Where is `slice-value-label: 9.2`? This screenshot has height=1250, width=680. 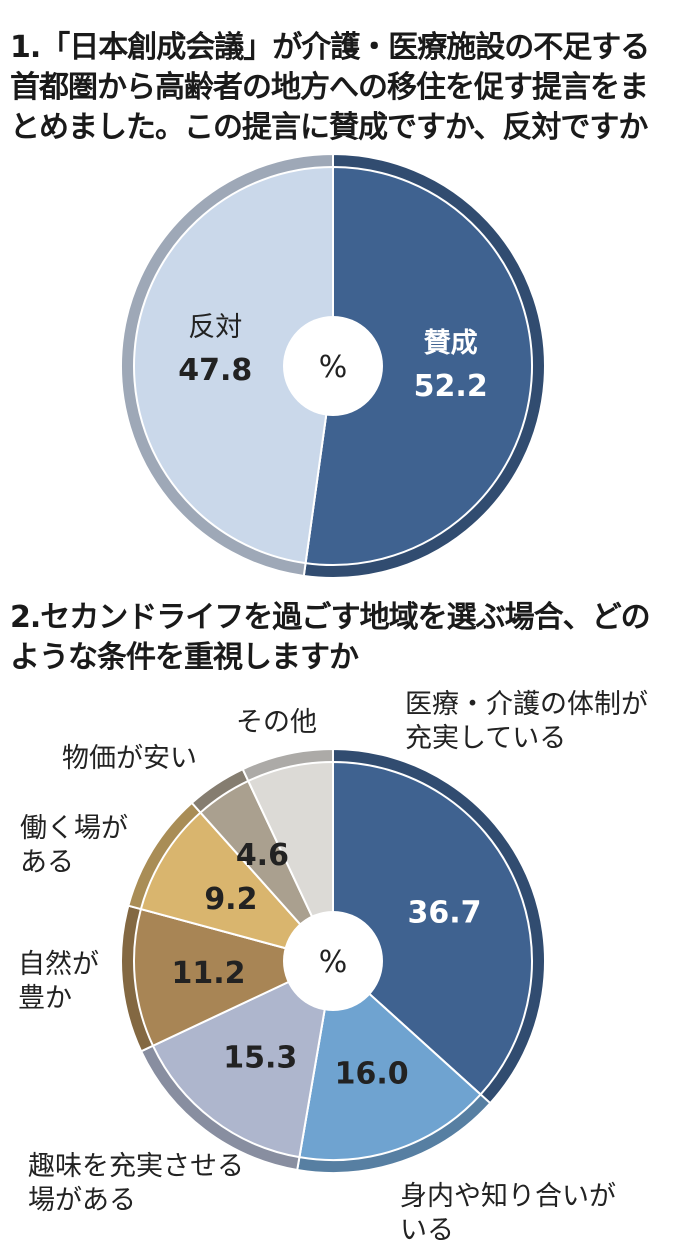 slice-value-label: 9.2 is located at coordinates (230, 899).